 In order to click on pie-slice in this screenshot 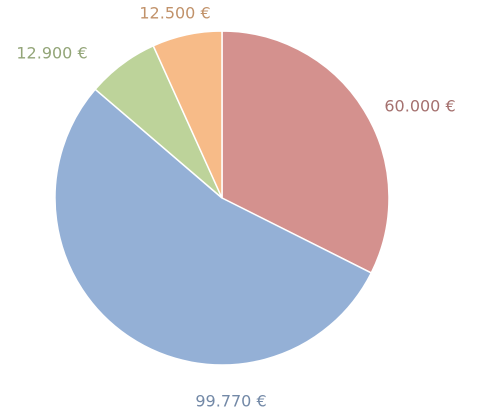, I will do `click(187, 114)`.